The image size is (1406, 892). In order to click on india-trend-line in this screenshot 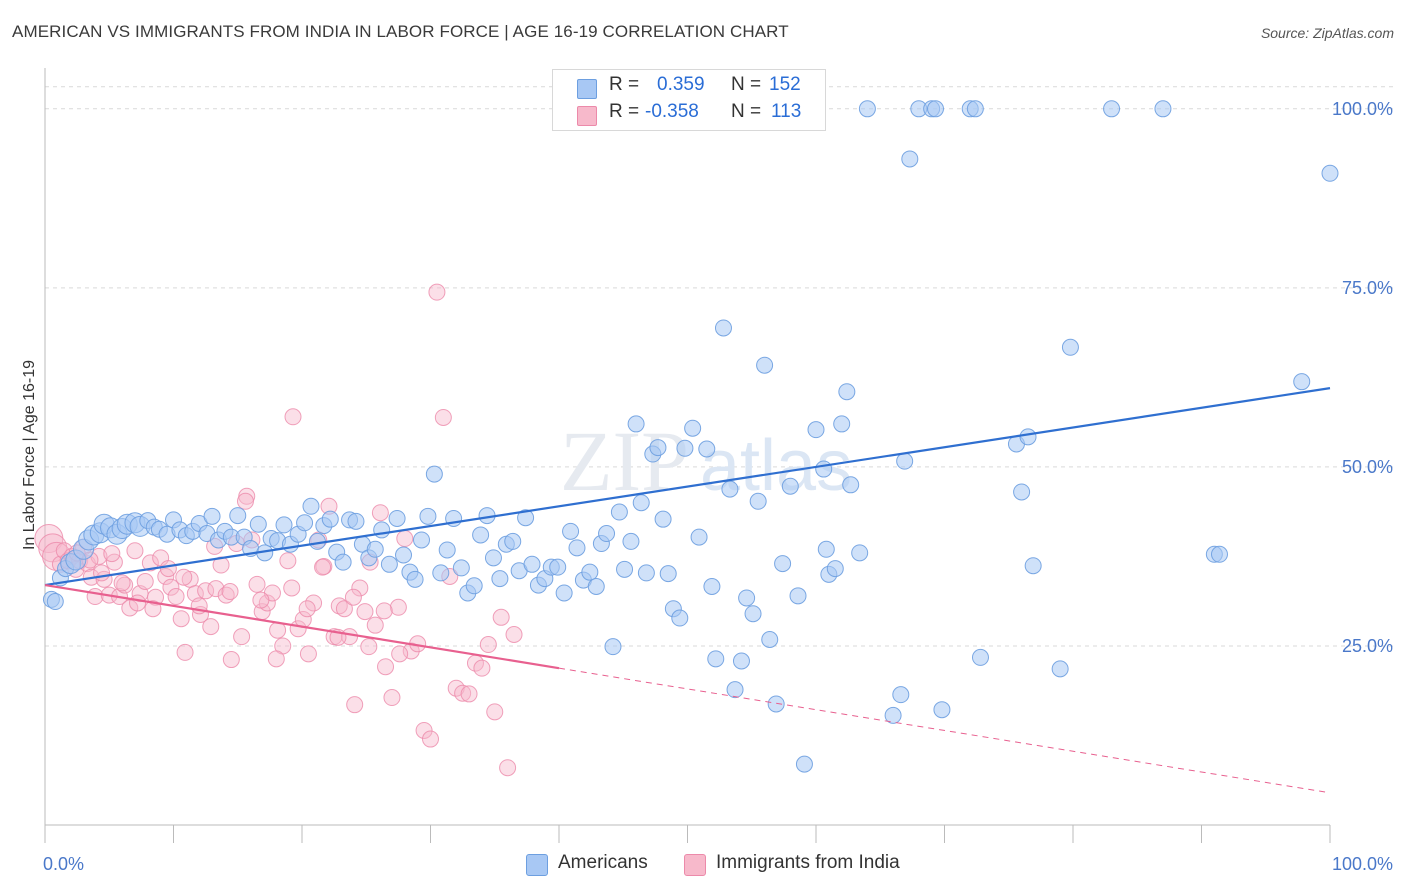, I will do `click(302, 626)`.